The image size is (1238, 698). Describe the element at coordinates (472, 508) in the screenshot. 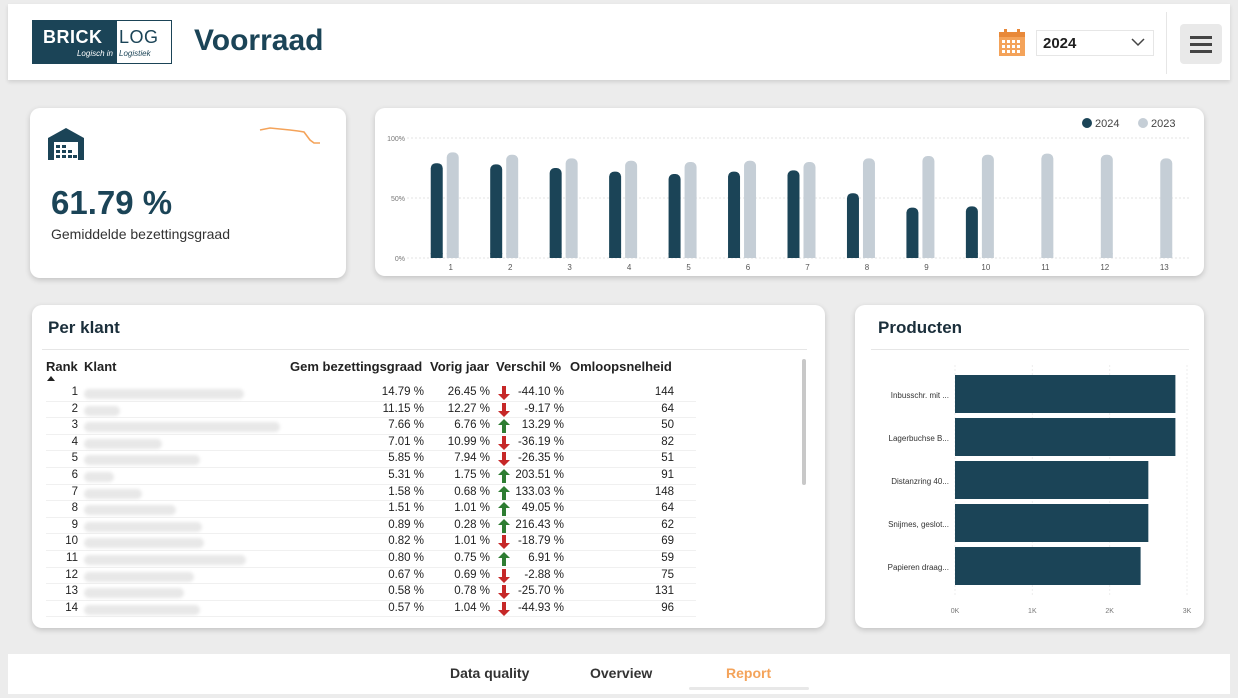

I see `cell-vorig-jaar: 1.01 %` at that location.